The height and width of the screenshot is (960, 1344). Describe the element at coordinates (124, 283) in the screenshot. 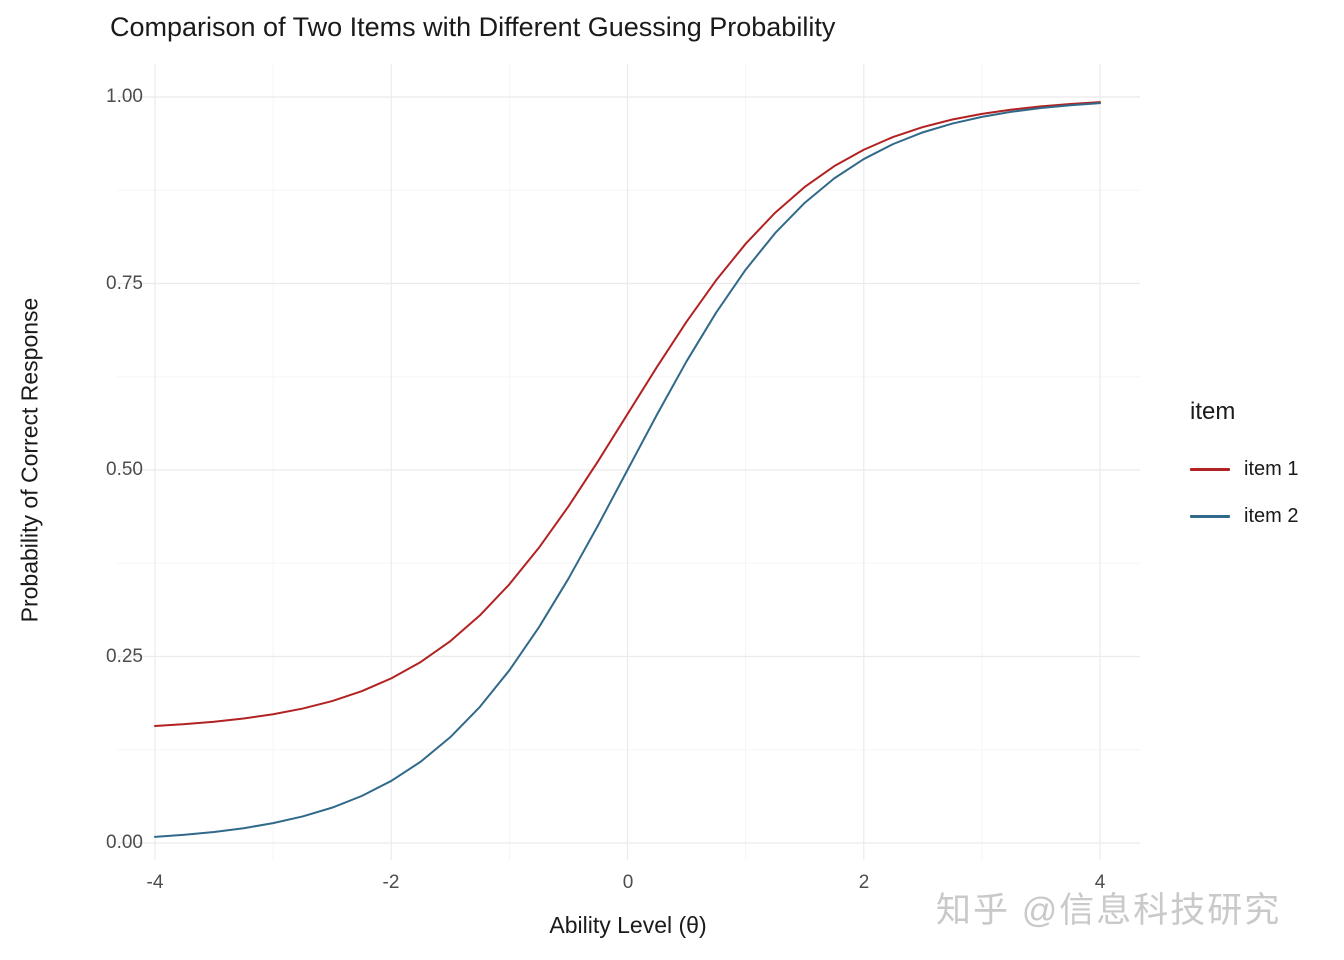

I see `y-tick-label-0.75: 0.75` at that location.